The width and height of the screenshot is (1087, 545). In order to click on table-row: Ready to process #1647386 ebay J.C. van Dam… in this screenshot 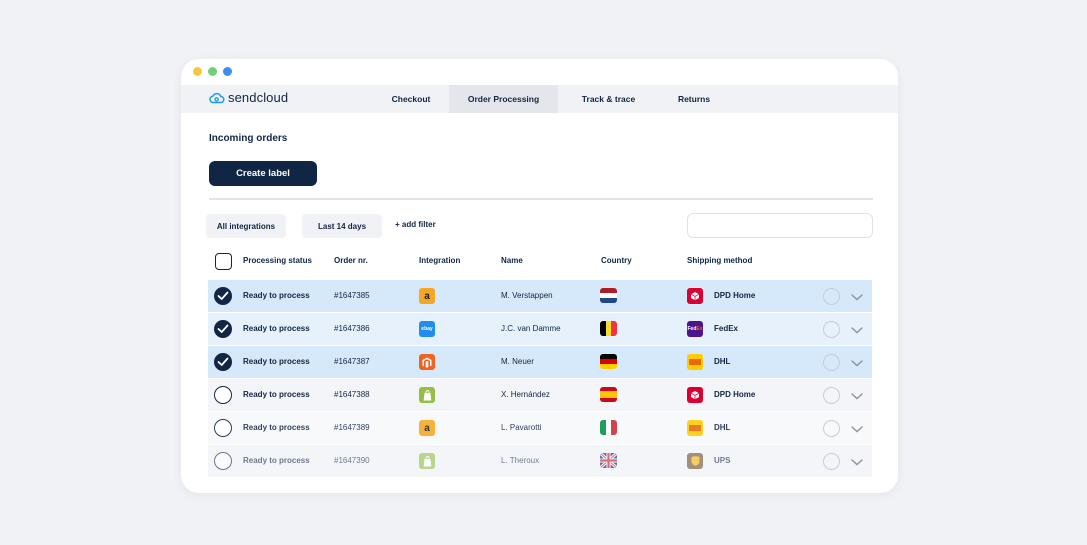, I will do `click(540, 329)`.